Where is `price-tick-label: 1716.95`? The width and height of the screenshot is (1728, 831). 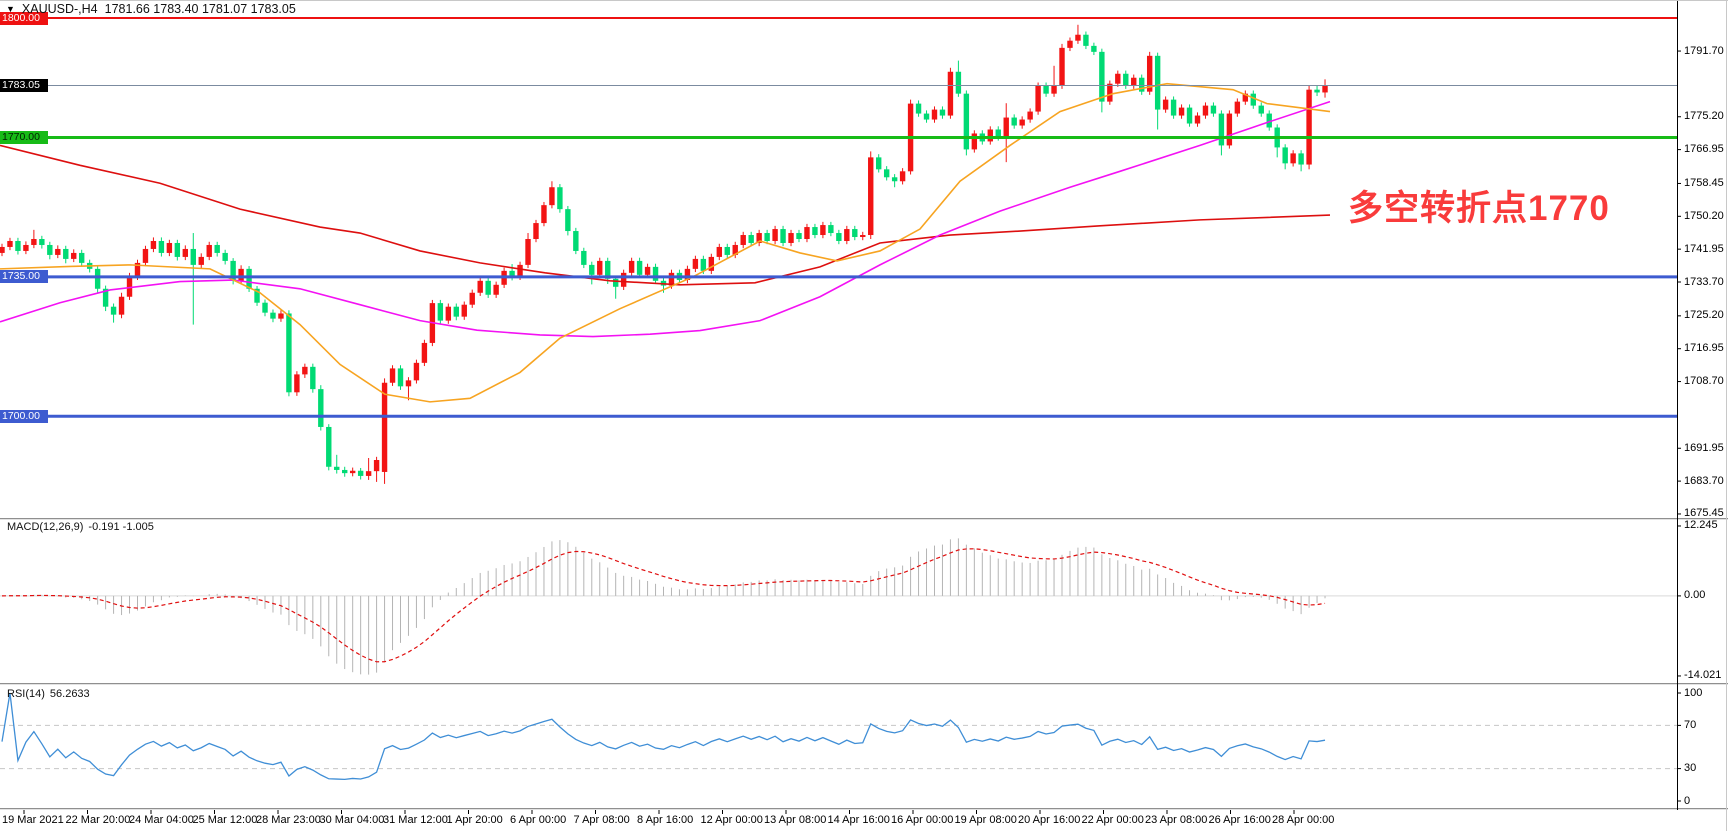
price-tick-label: 1716.95 is located at coordinates (1704, 348).